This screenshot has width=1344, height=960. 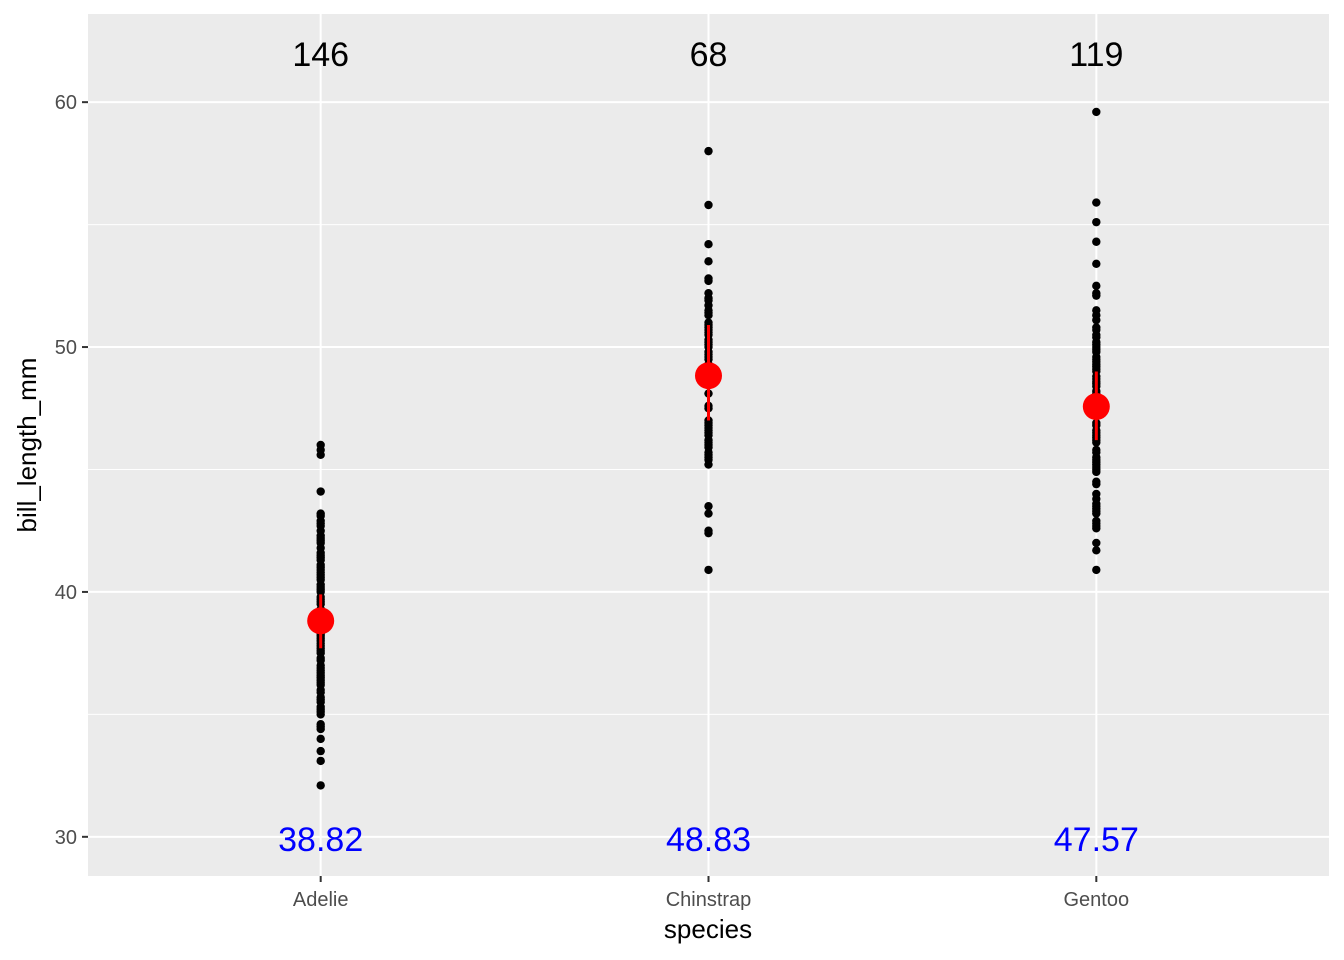 What do you see at coordinates (27, 445) in the screenshot?
I see `y-axis-title: bill_length_mm` at bounding box center [27, 445].